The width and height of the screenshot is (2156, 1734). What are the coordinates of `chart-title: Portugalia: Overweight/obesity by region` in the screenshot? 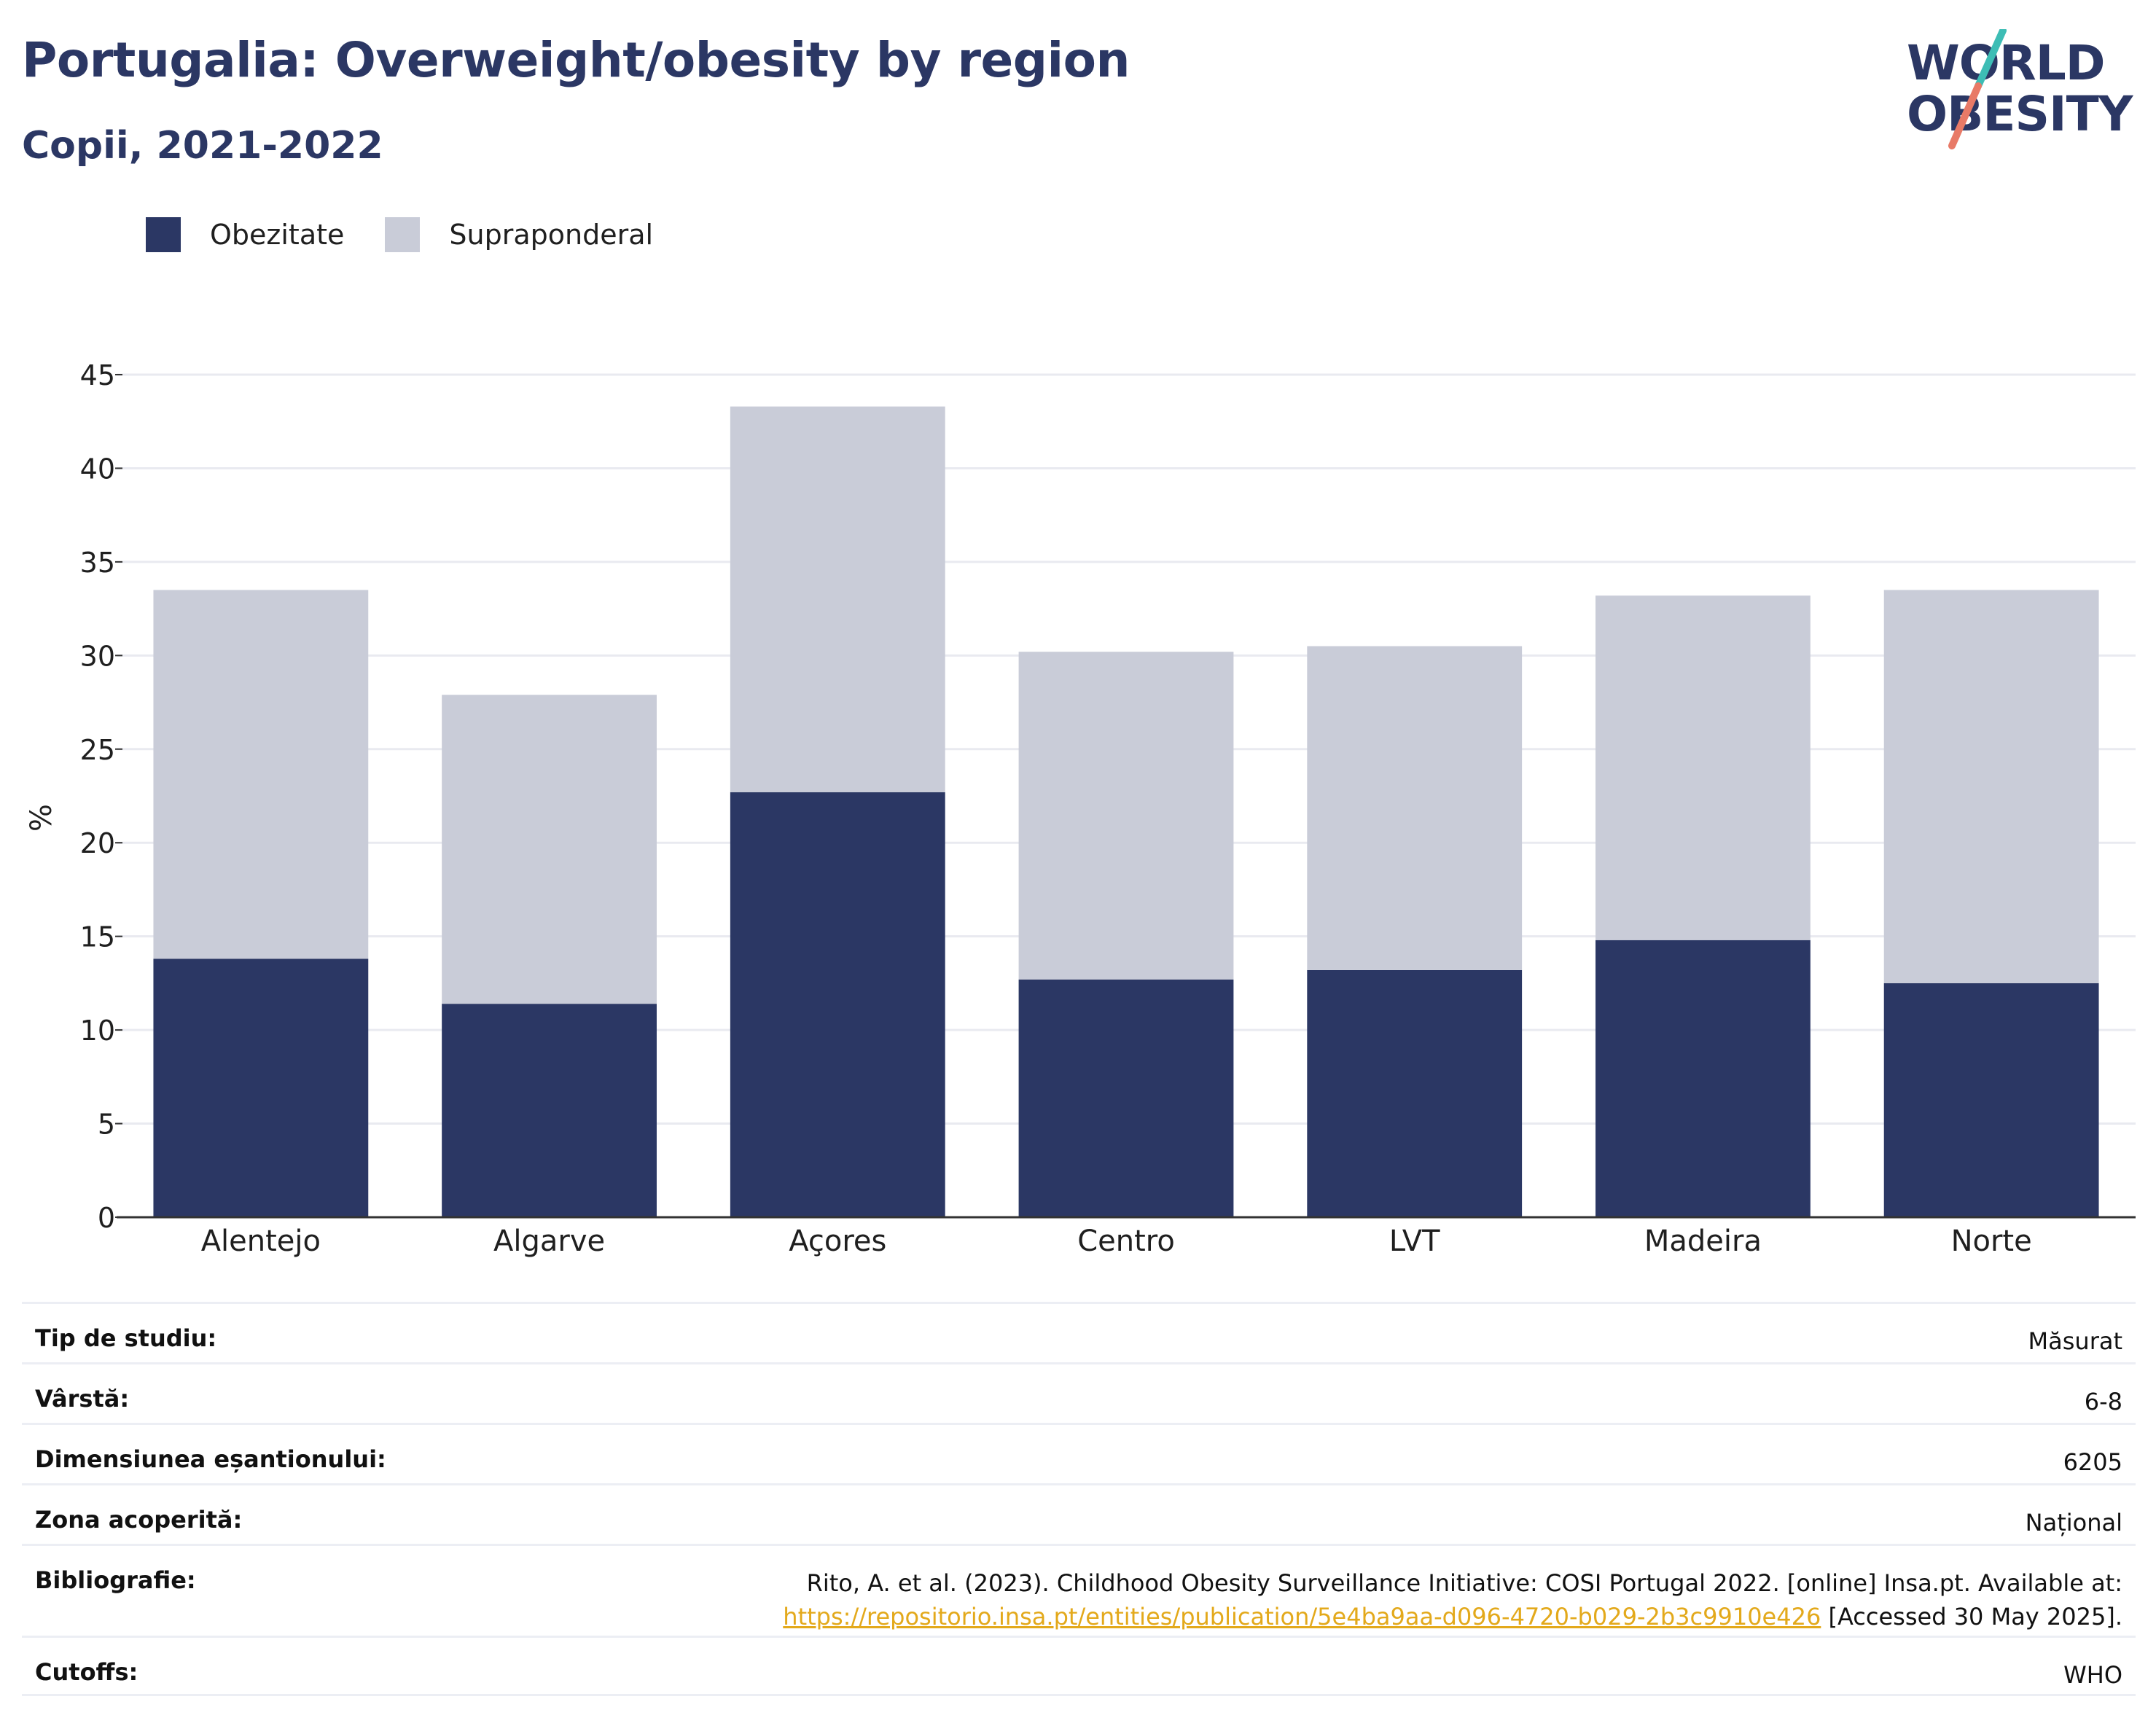 It's located at (576, 60).